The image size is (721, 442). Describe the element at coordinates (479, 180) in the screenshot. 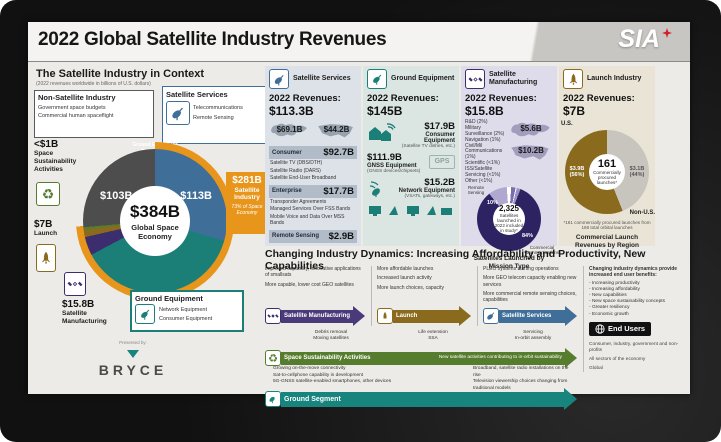

I see `mission-item: Other (<1%)` at that location.